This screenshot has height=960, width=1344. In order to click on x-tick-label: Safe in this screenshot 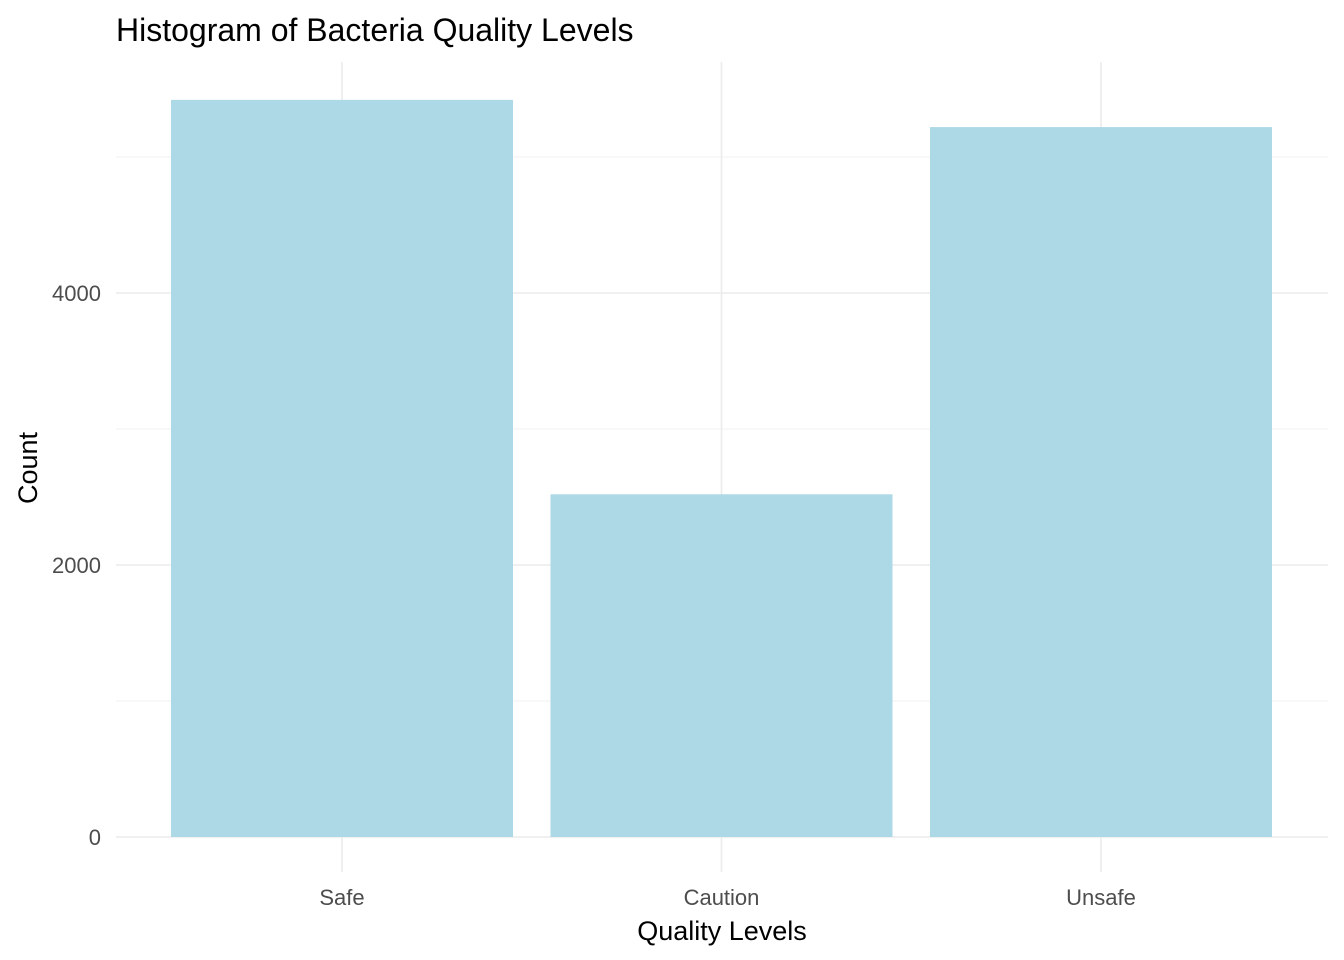, I will do `click(341, 897)`.